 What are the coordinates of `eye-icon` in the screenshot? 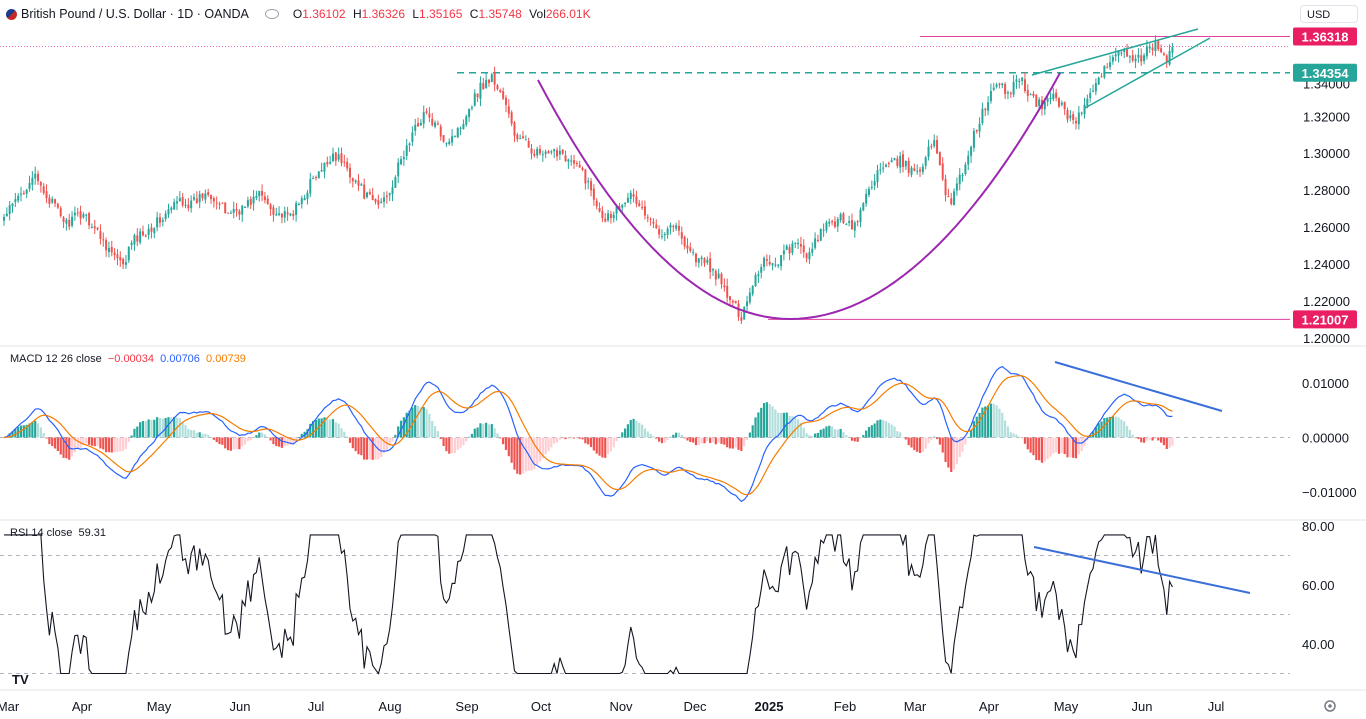 It's located at (271, 14).